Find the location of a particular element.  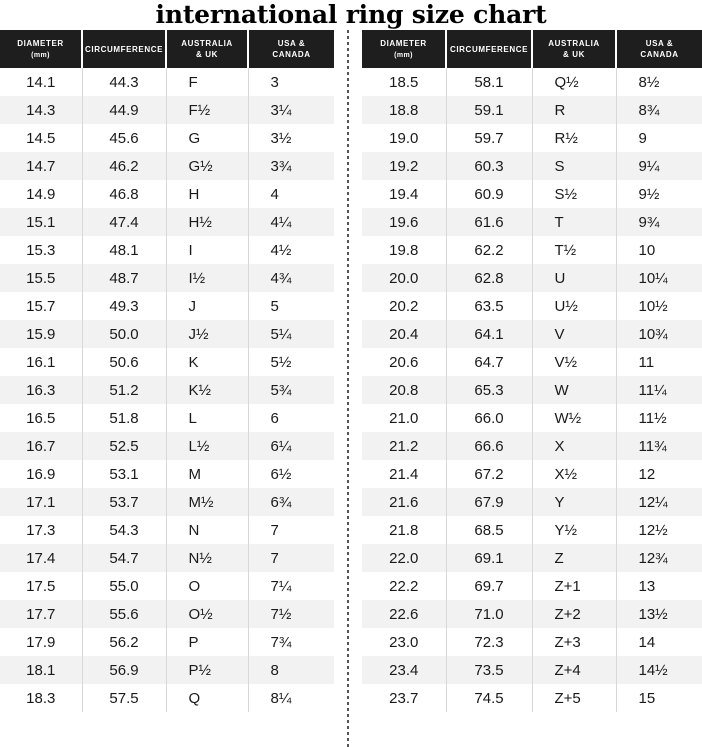

cell-diameter: 22.0 is located at coordinates (404, 558).